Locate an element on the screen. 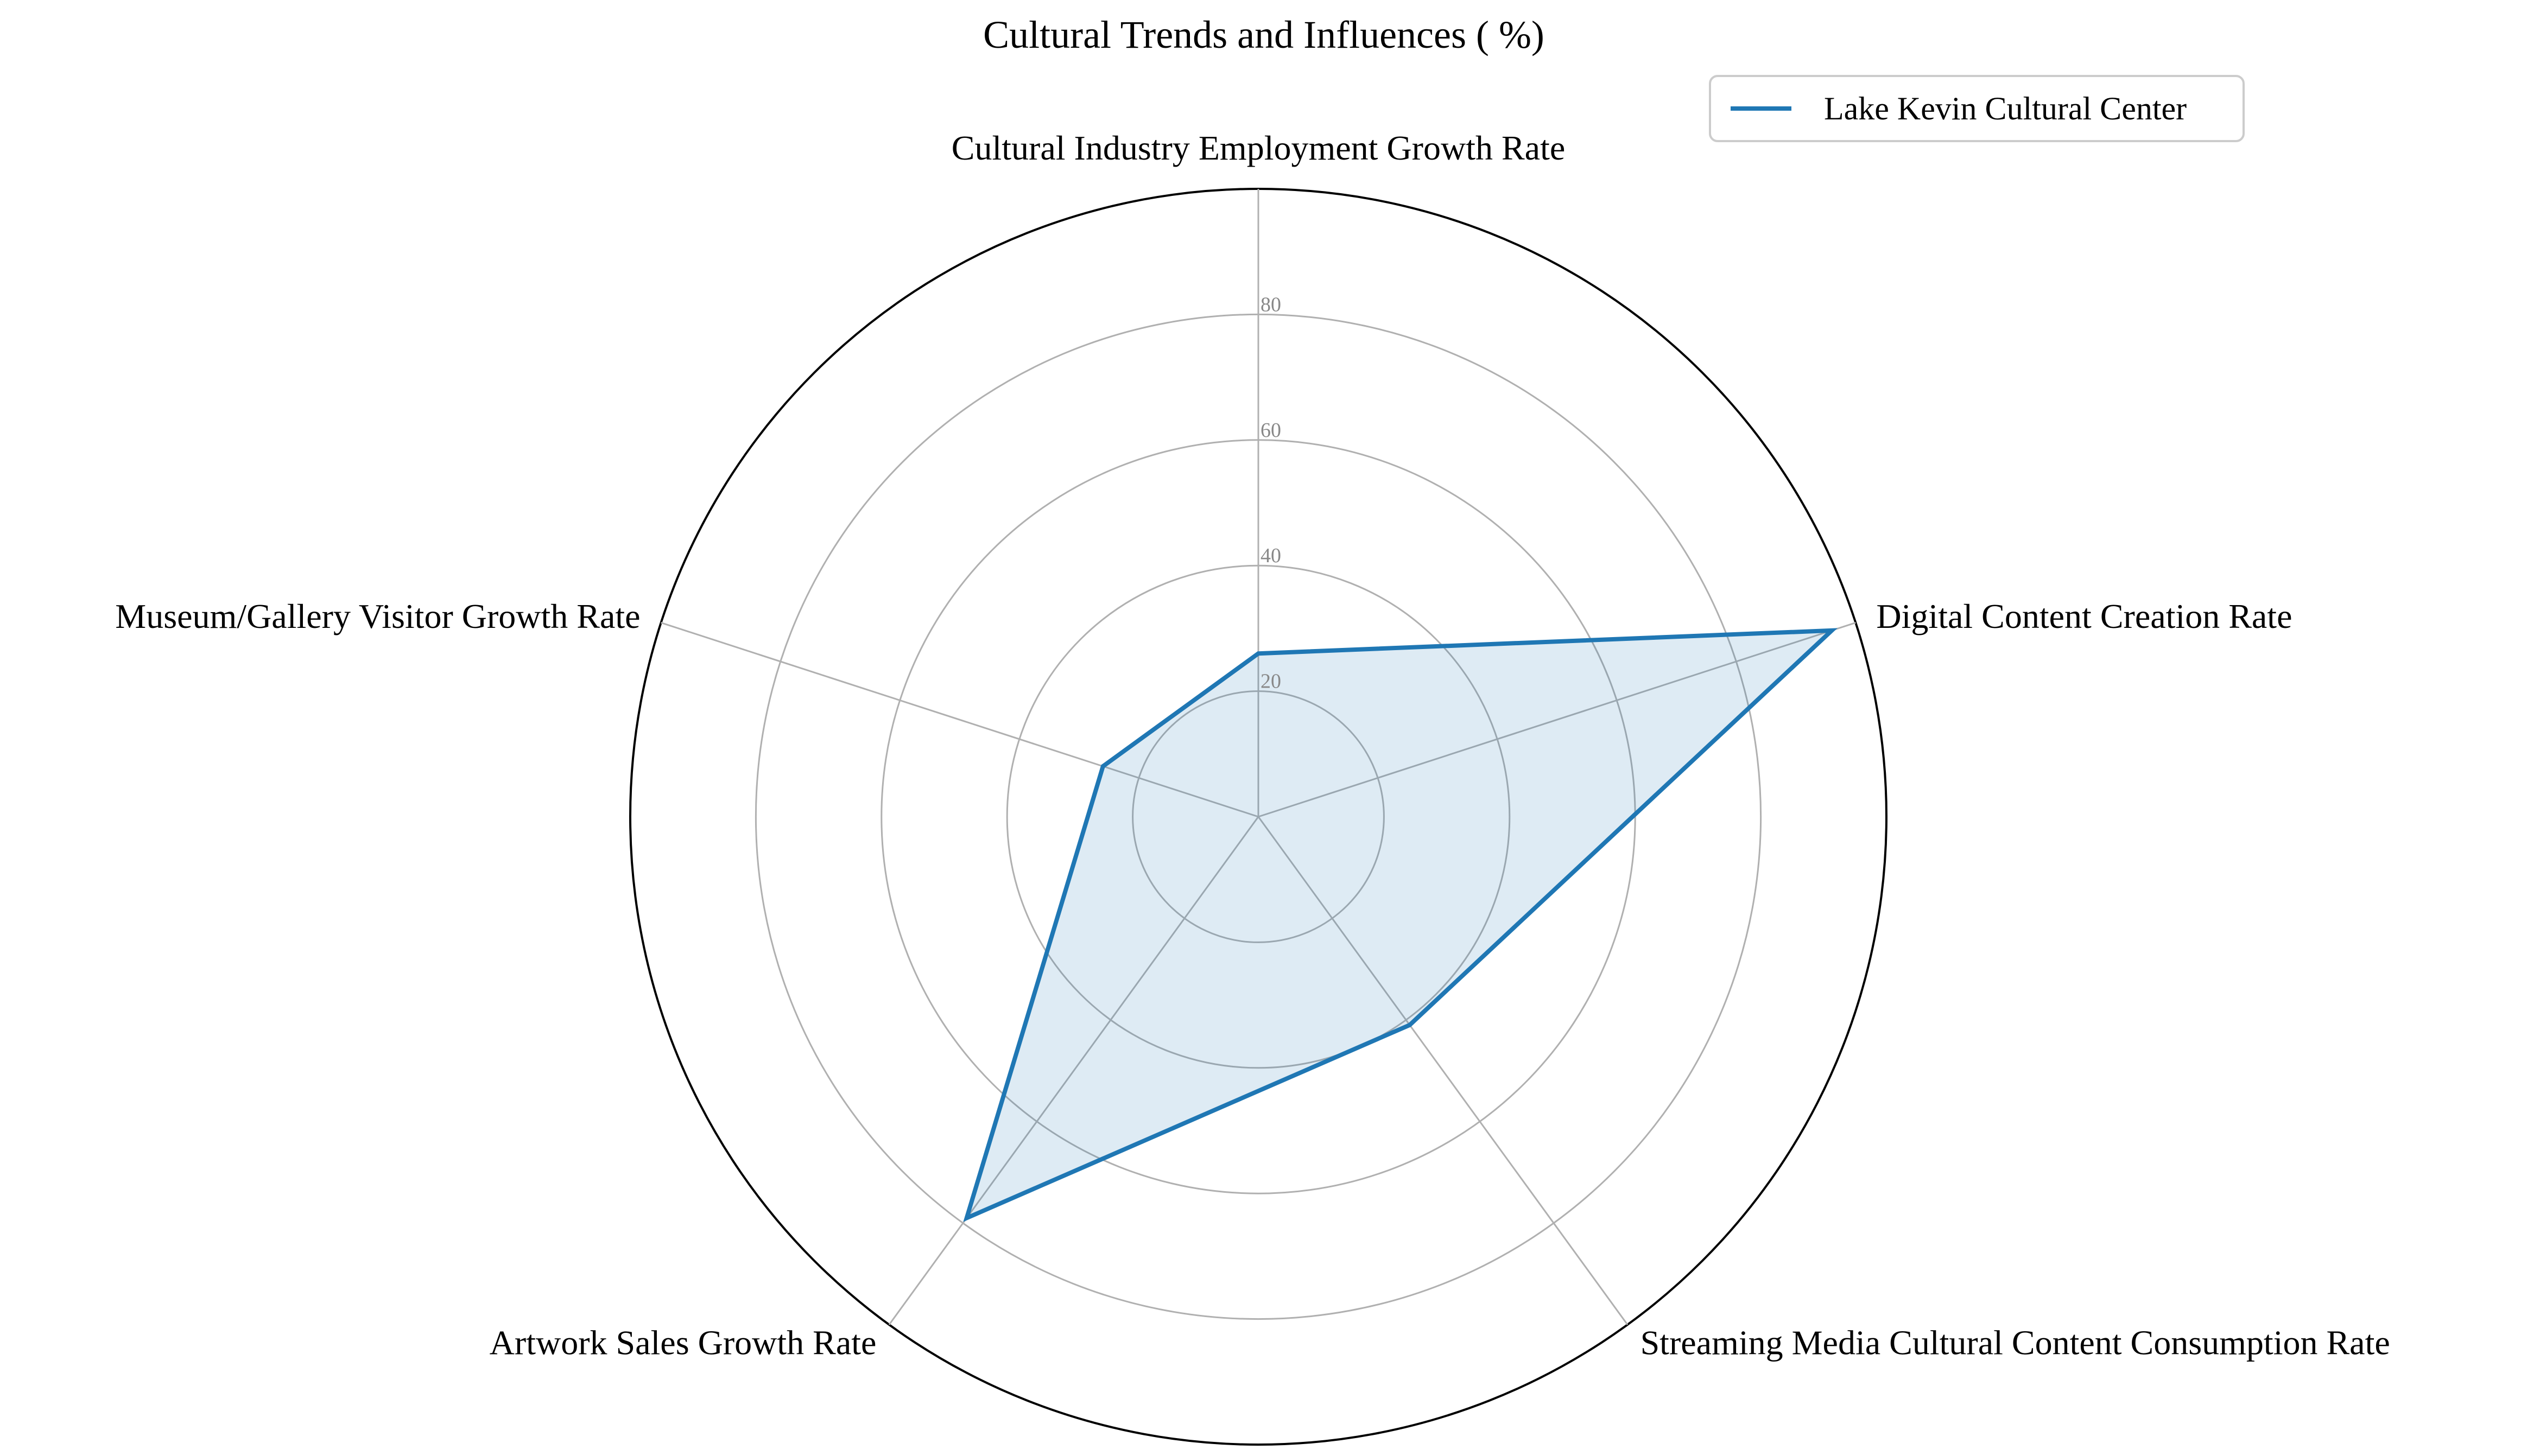 This screenshot has height=1456, width=2540. legend: Lake Kevin Cultural Center is located at coordinates (1977, 108).